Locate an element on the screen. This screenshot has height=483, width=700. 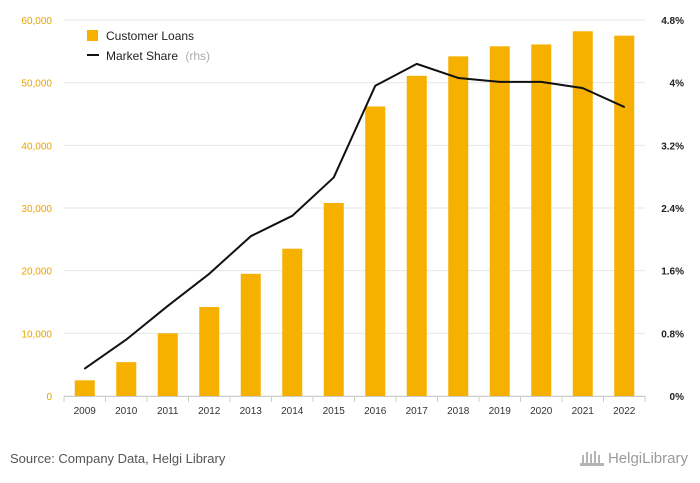
line-point-2016 is located at coordinates (375, 86).